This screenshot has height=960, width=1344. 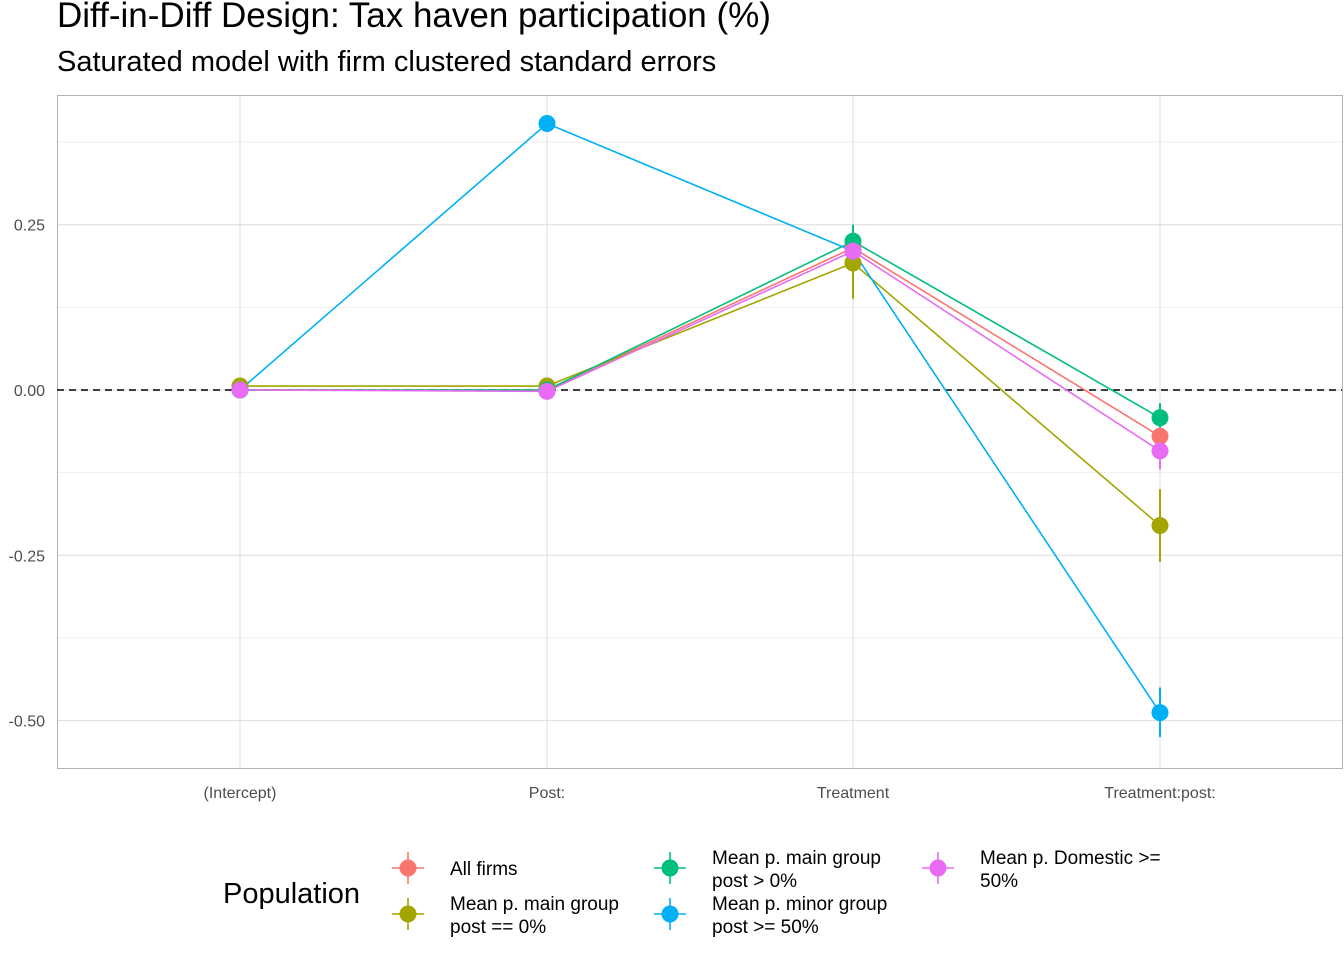 I want to click on y-tick-label: 0.25, so click(x=29, y=226).